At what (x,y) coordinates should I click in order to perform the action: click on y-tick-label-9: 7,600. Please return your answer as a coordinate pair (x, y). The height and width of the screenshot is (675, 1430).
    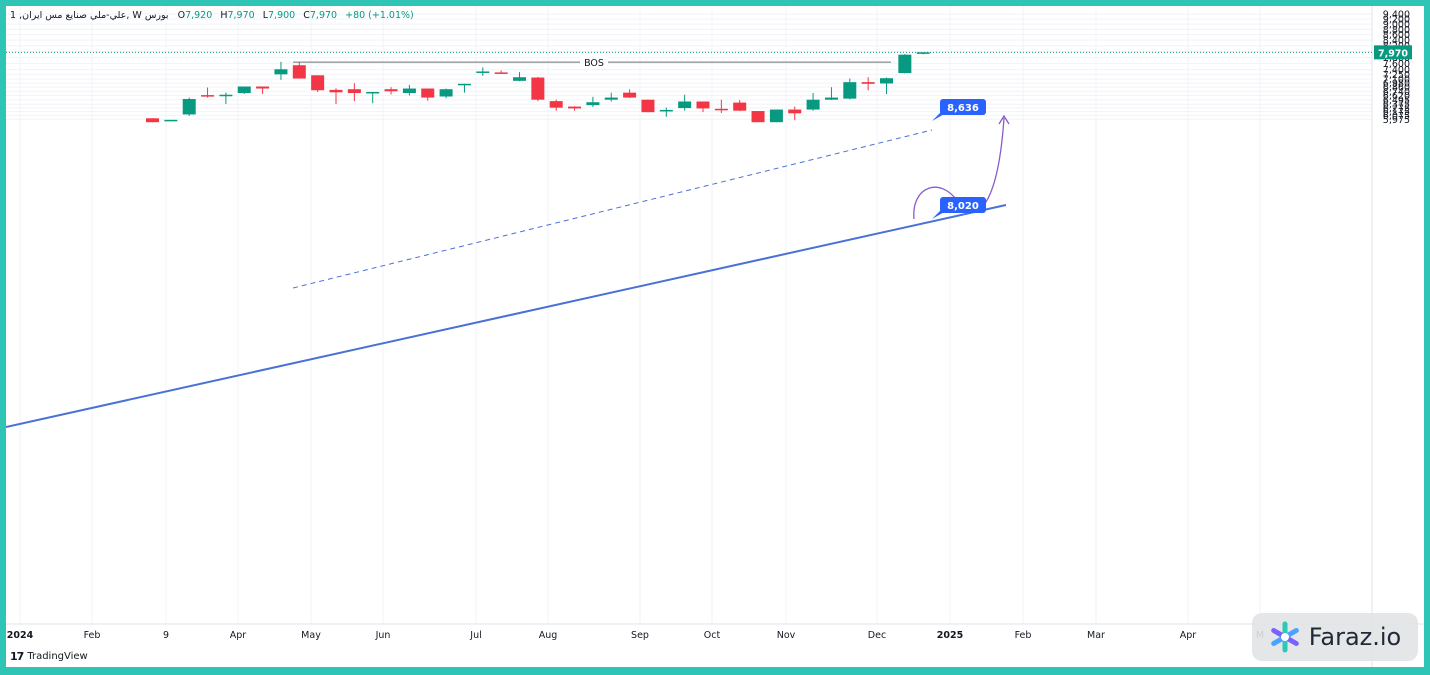
    Looking at the image, I should click on (1396, 64).